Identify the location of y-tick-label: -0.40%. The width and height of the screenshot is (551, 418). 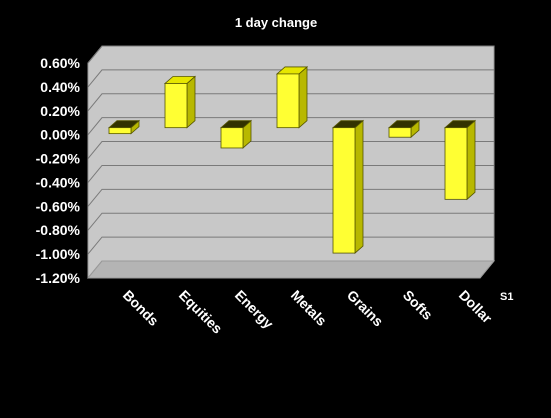
(58, 182).